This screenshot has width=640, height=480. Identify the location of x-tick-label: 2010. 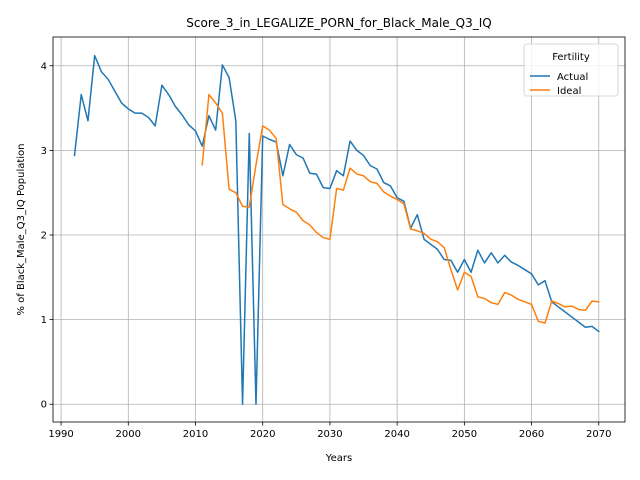
(195, 434).